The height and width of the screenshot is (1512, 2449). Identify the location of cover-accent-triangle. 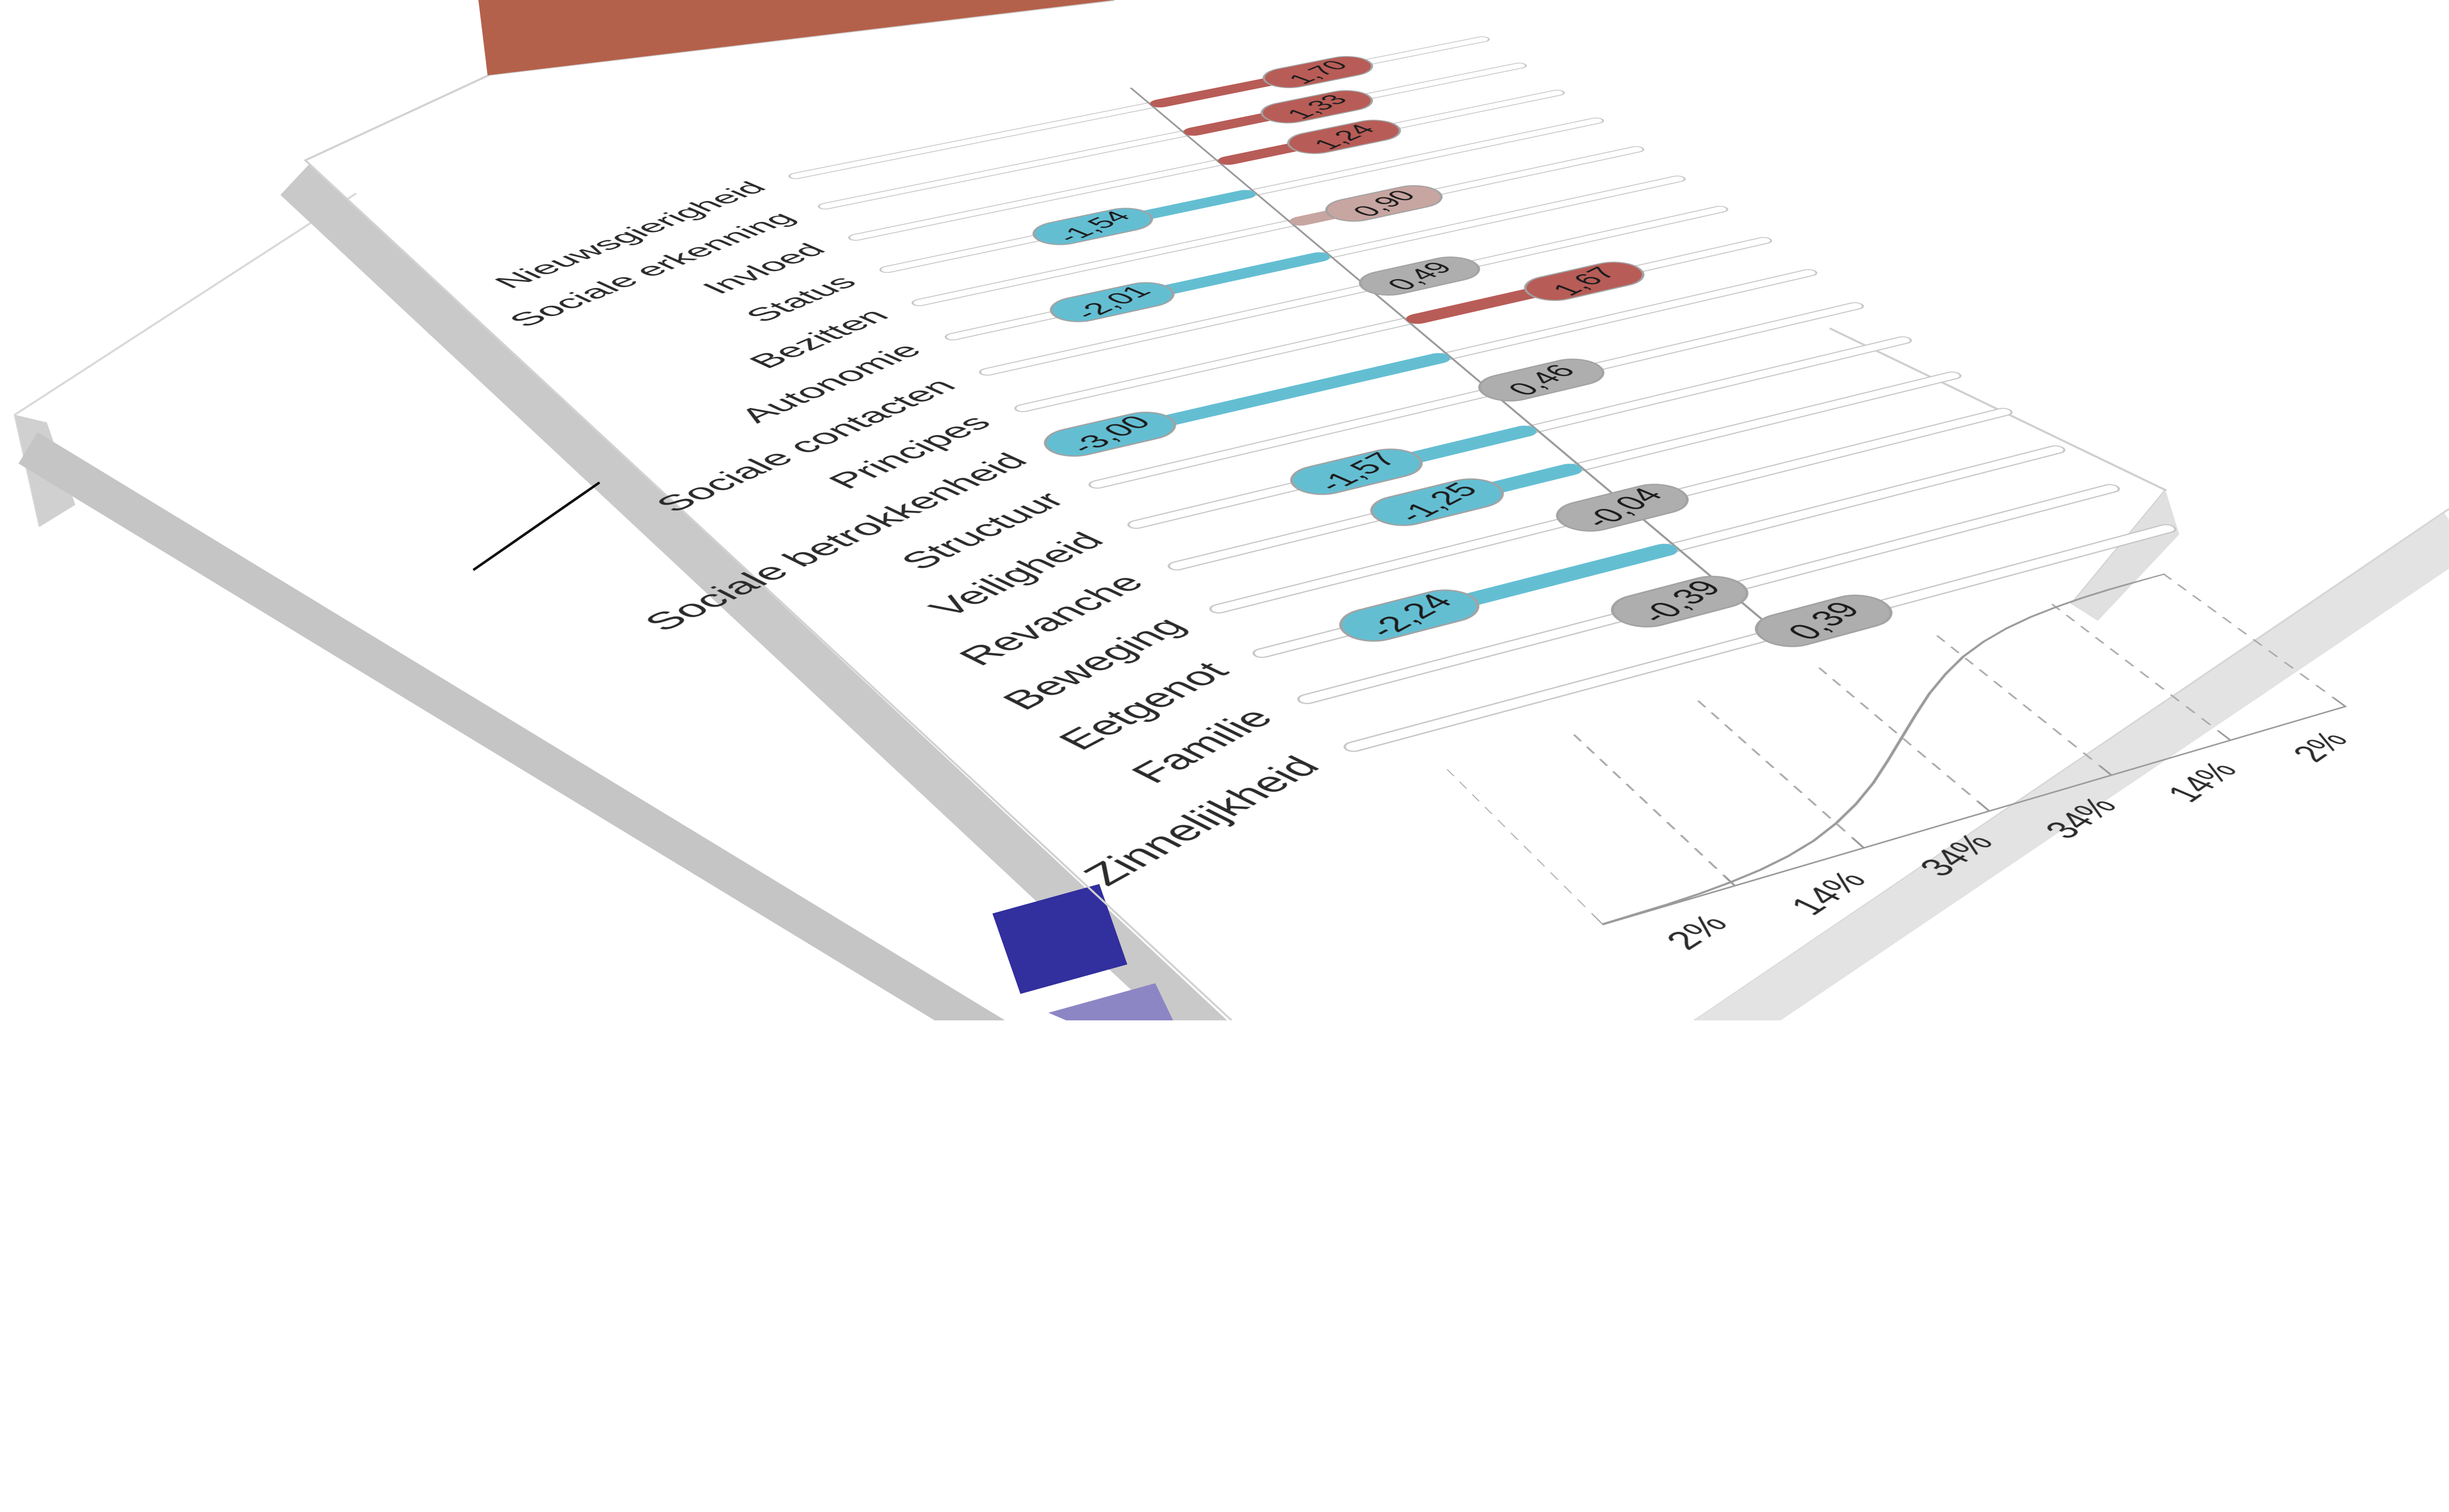
(796, 37).